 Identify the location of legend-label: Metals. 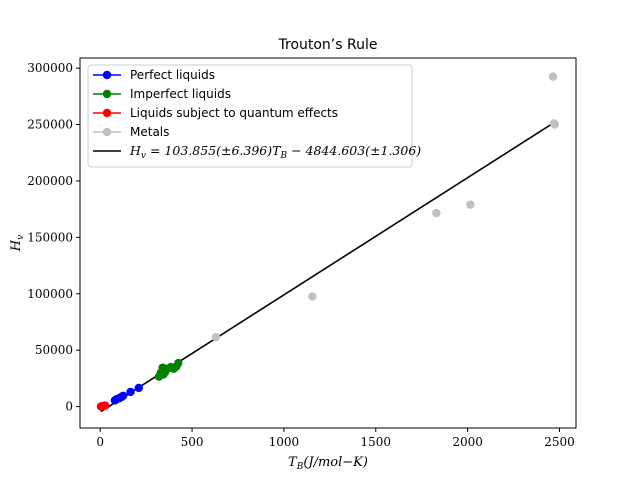
(149, 132).